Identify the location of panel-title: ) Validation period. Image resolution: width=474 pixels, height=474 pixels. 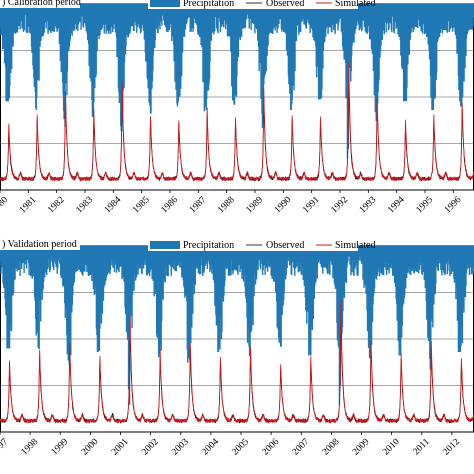
(39, 244).